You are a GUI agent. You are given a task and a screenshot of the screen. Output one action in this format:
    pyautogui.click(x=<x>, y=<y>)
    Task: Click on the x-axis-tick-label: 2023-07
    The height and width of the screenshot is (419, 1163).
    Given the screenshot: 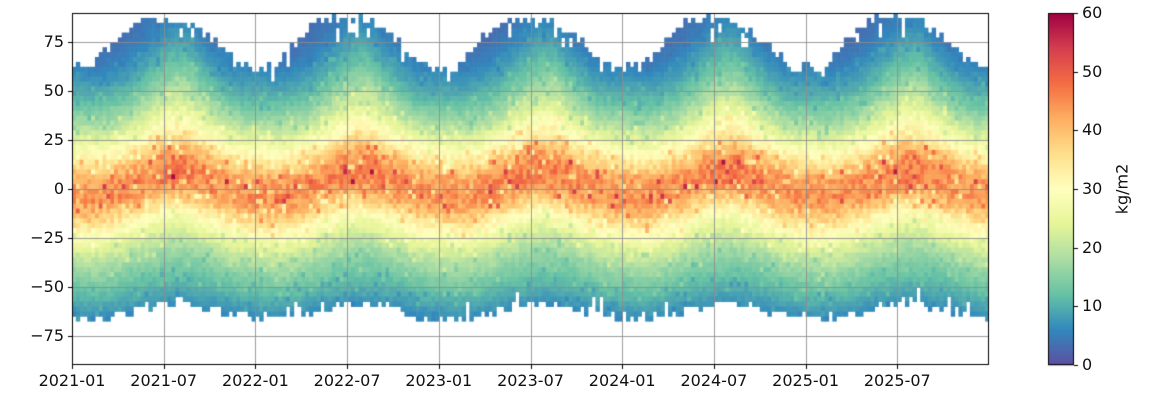 What is the action you would take?
    pyautogui.click(x=530, y=380)
    